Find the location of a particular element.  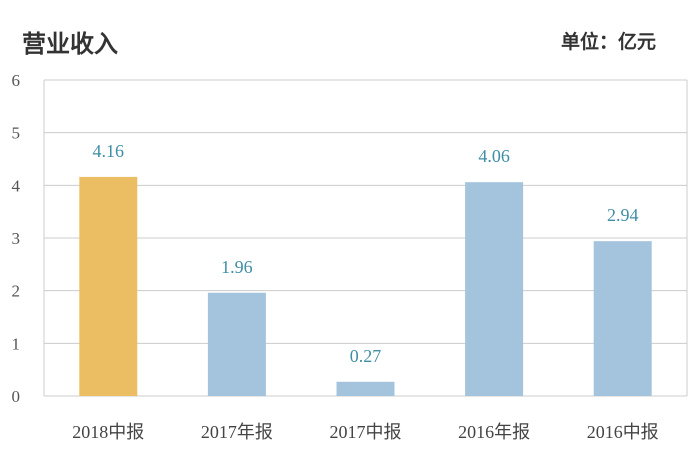

x-category-label: 2018中报 is located at coordinates (108, 432).